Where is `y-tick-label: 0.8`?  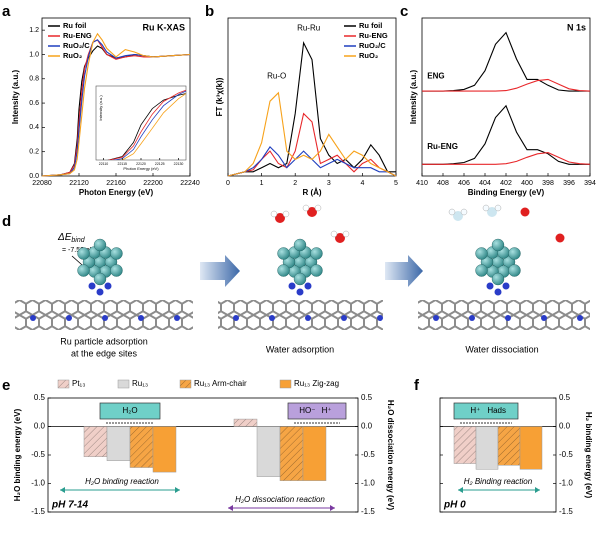 y-tick-label: 0.8 is located at coordinates (34, 79).